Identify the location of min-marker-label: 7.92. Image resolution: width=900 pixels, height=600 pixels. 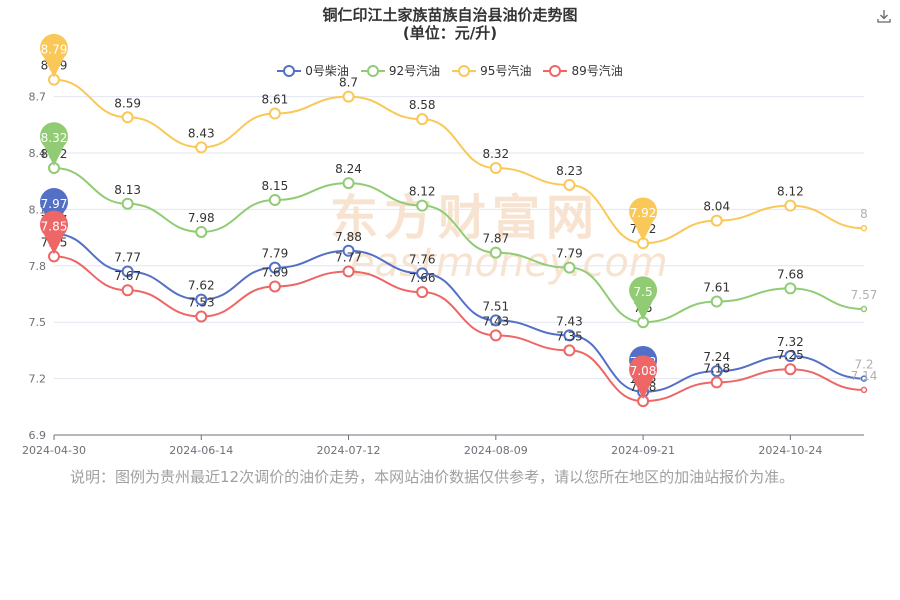
(643, 213).